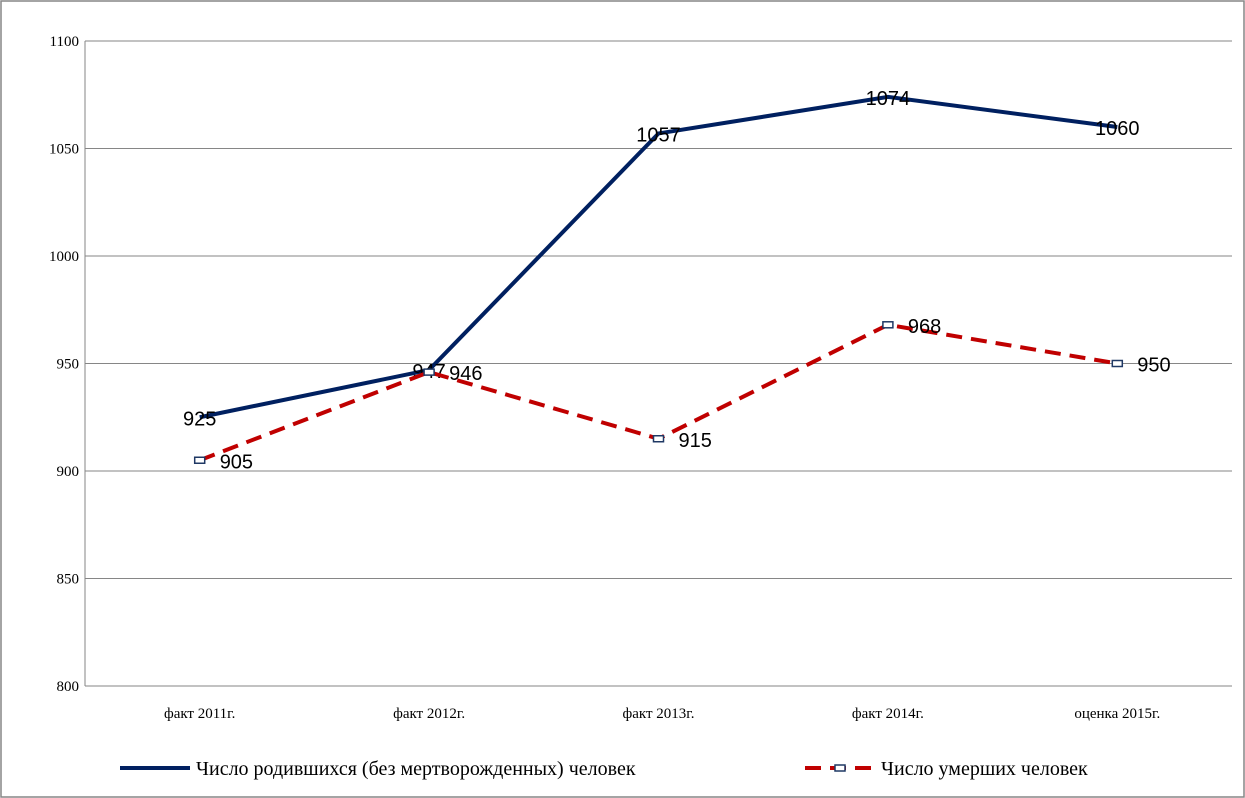 This screenshot has height=798, width=1245. What do you see at coordinates (429, 714) in the screenshot?
I see `x-tick-label: факт 2012г.` at bounding box center [429, 714].